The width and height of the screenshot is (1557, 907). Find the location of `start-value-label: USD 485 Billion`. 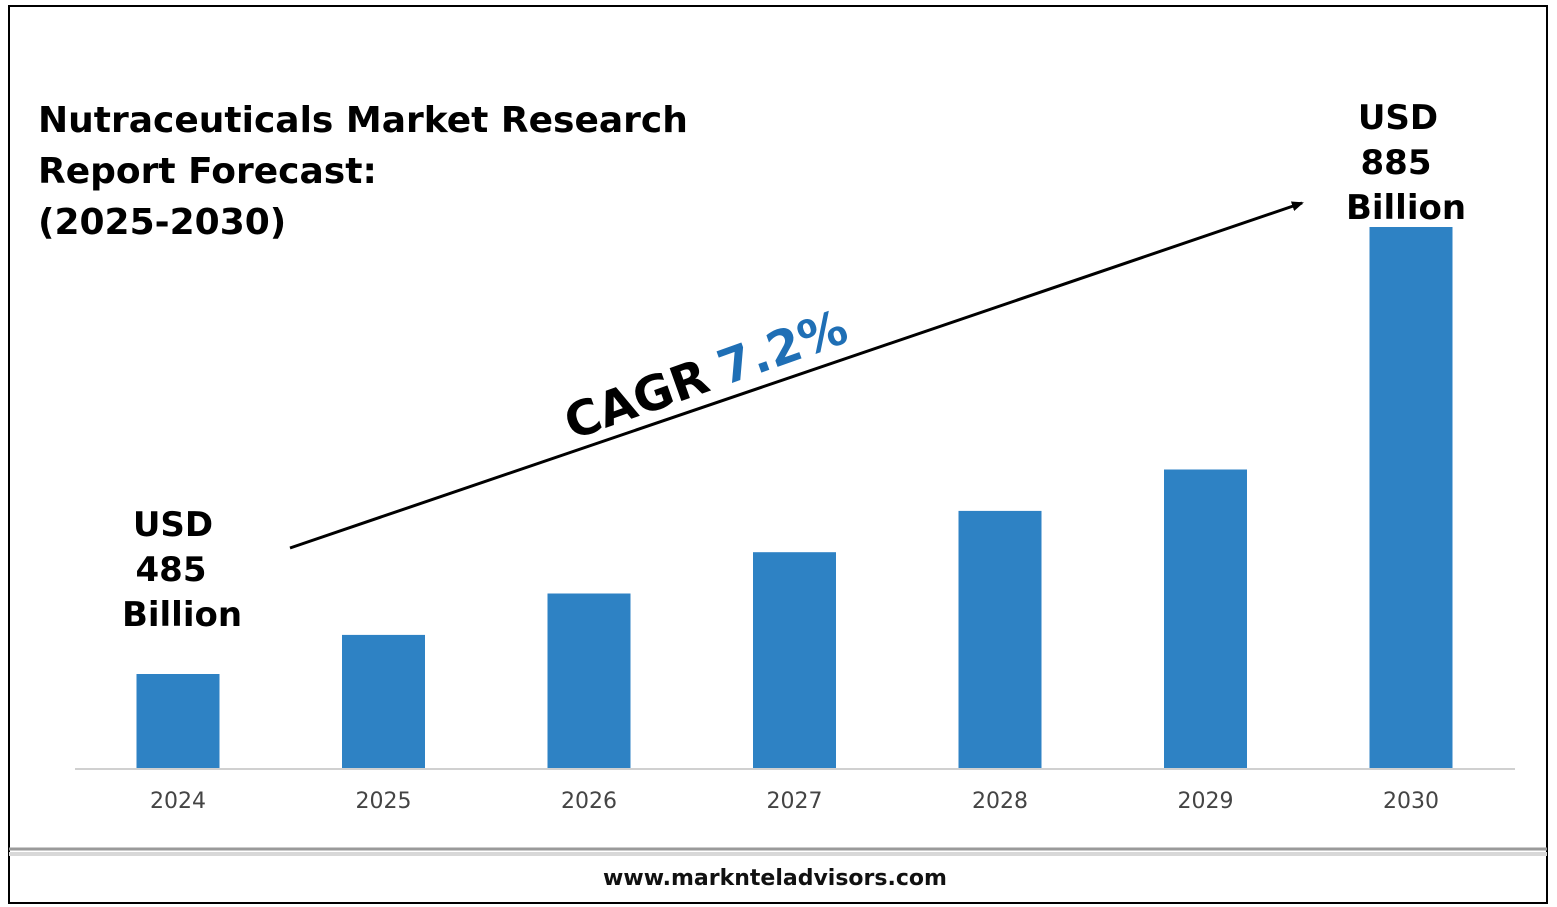

start-value-label: USD 485 Billion is located at coordinates (182, 570).